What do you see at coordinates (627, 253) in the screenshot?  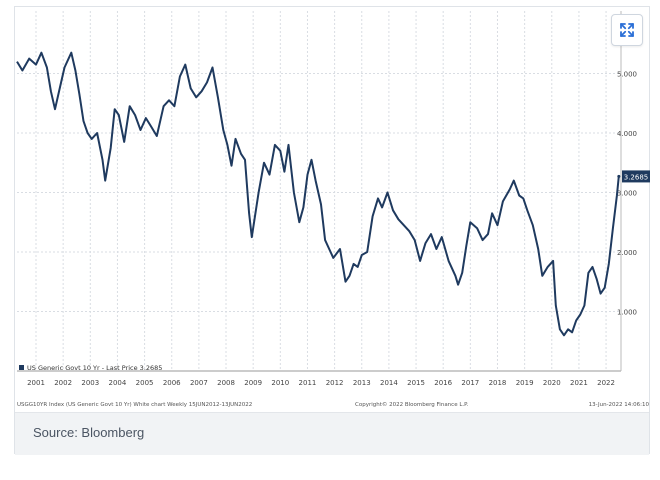 I see `y-tick-label: 2.000` at bounding box center [627, 253].